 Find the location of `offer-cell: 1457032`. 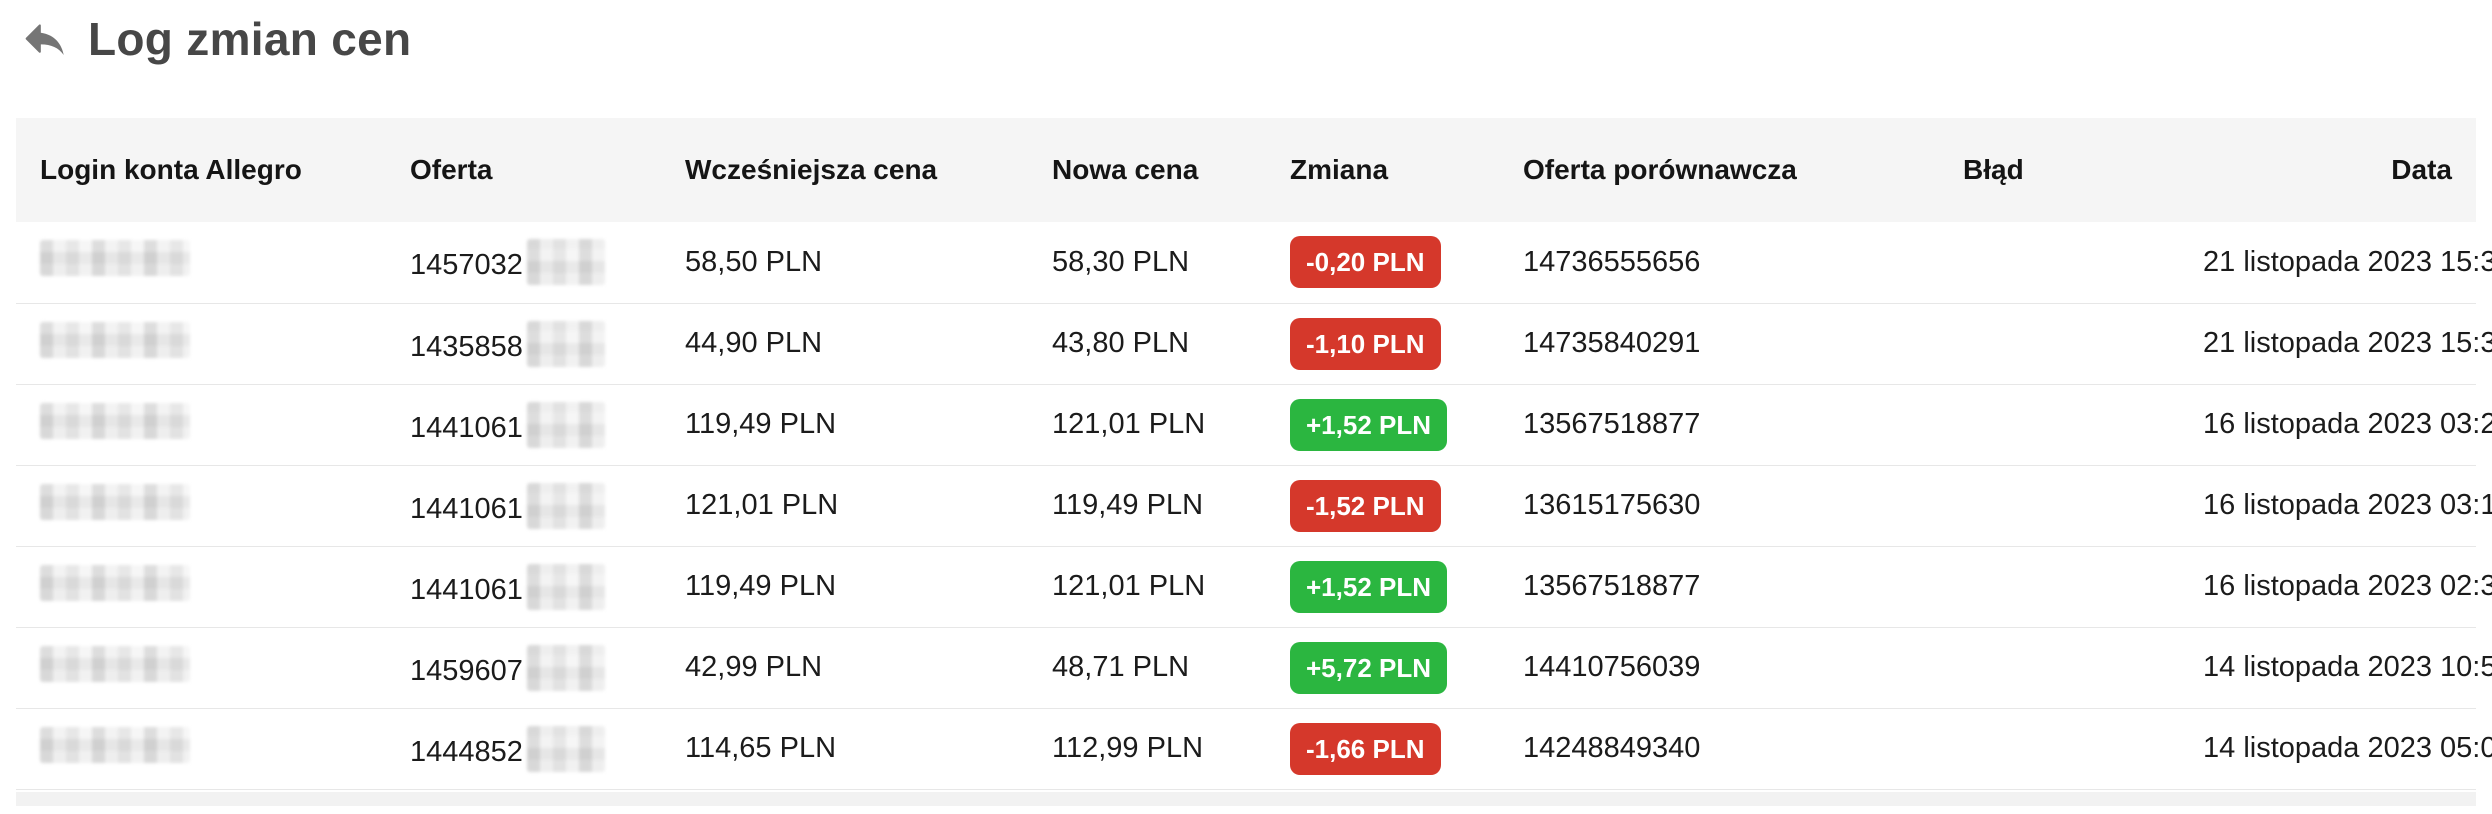

offer-cell: 1457032 is located at coordinates (547, 263).